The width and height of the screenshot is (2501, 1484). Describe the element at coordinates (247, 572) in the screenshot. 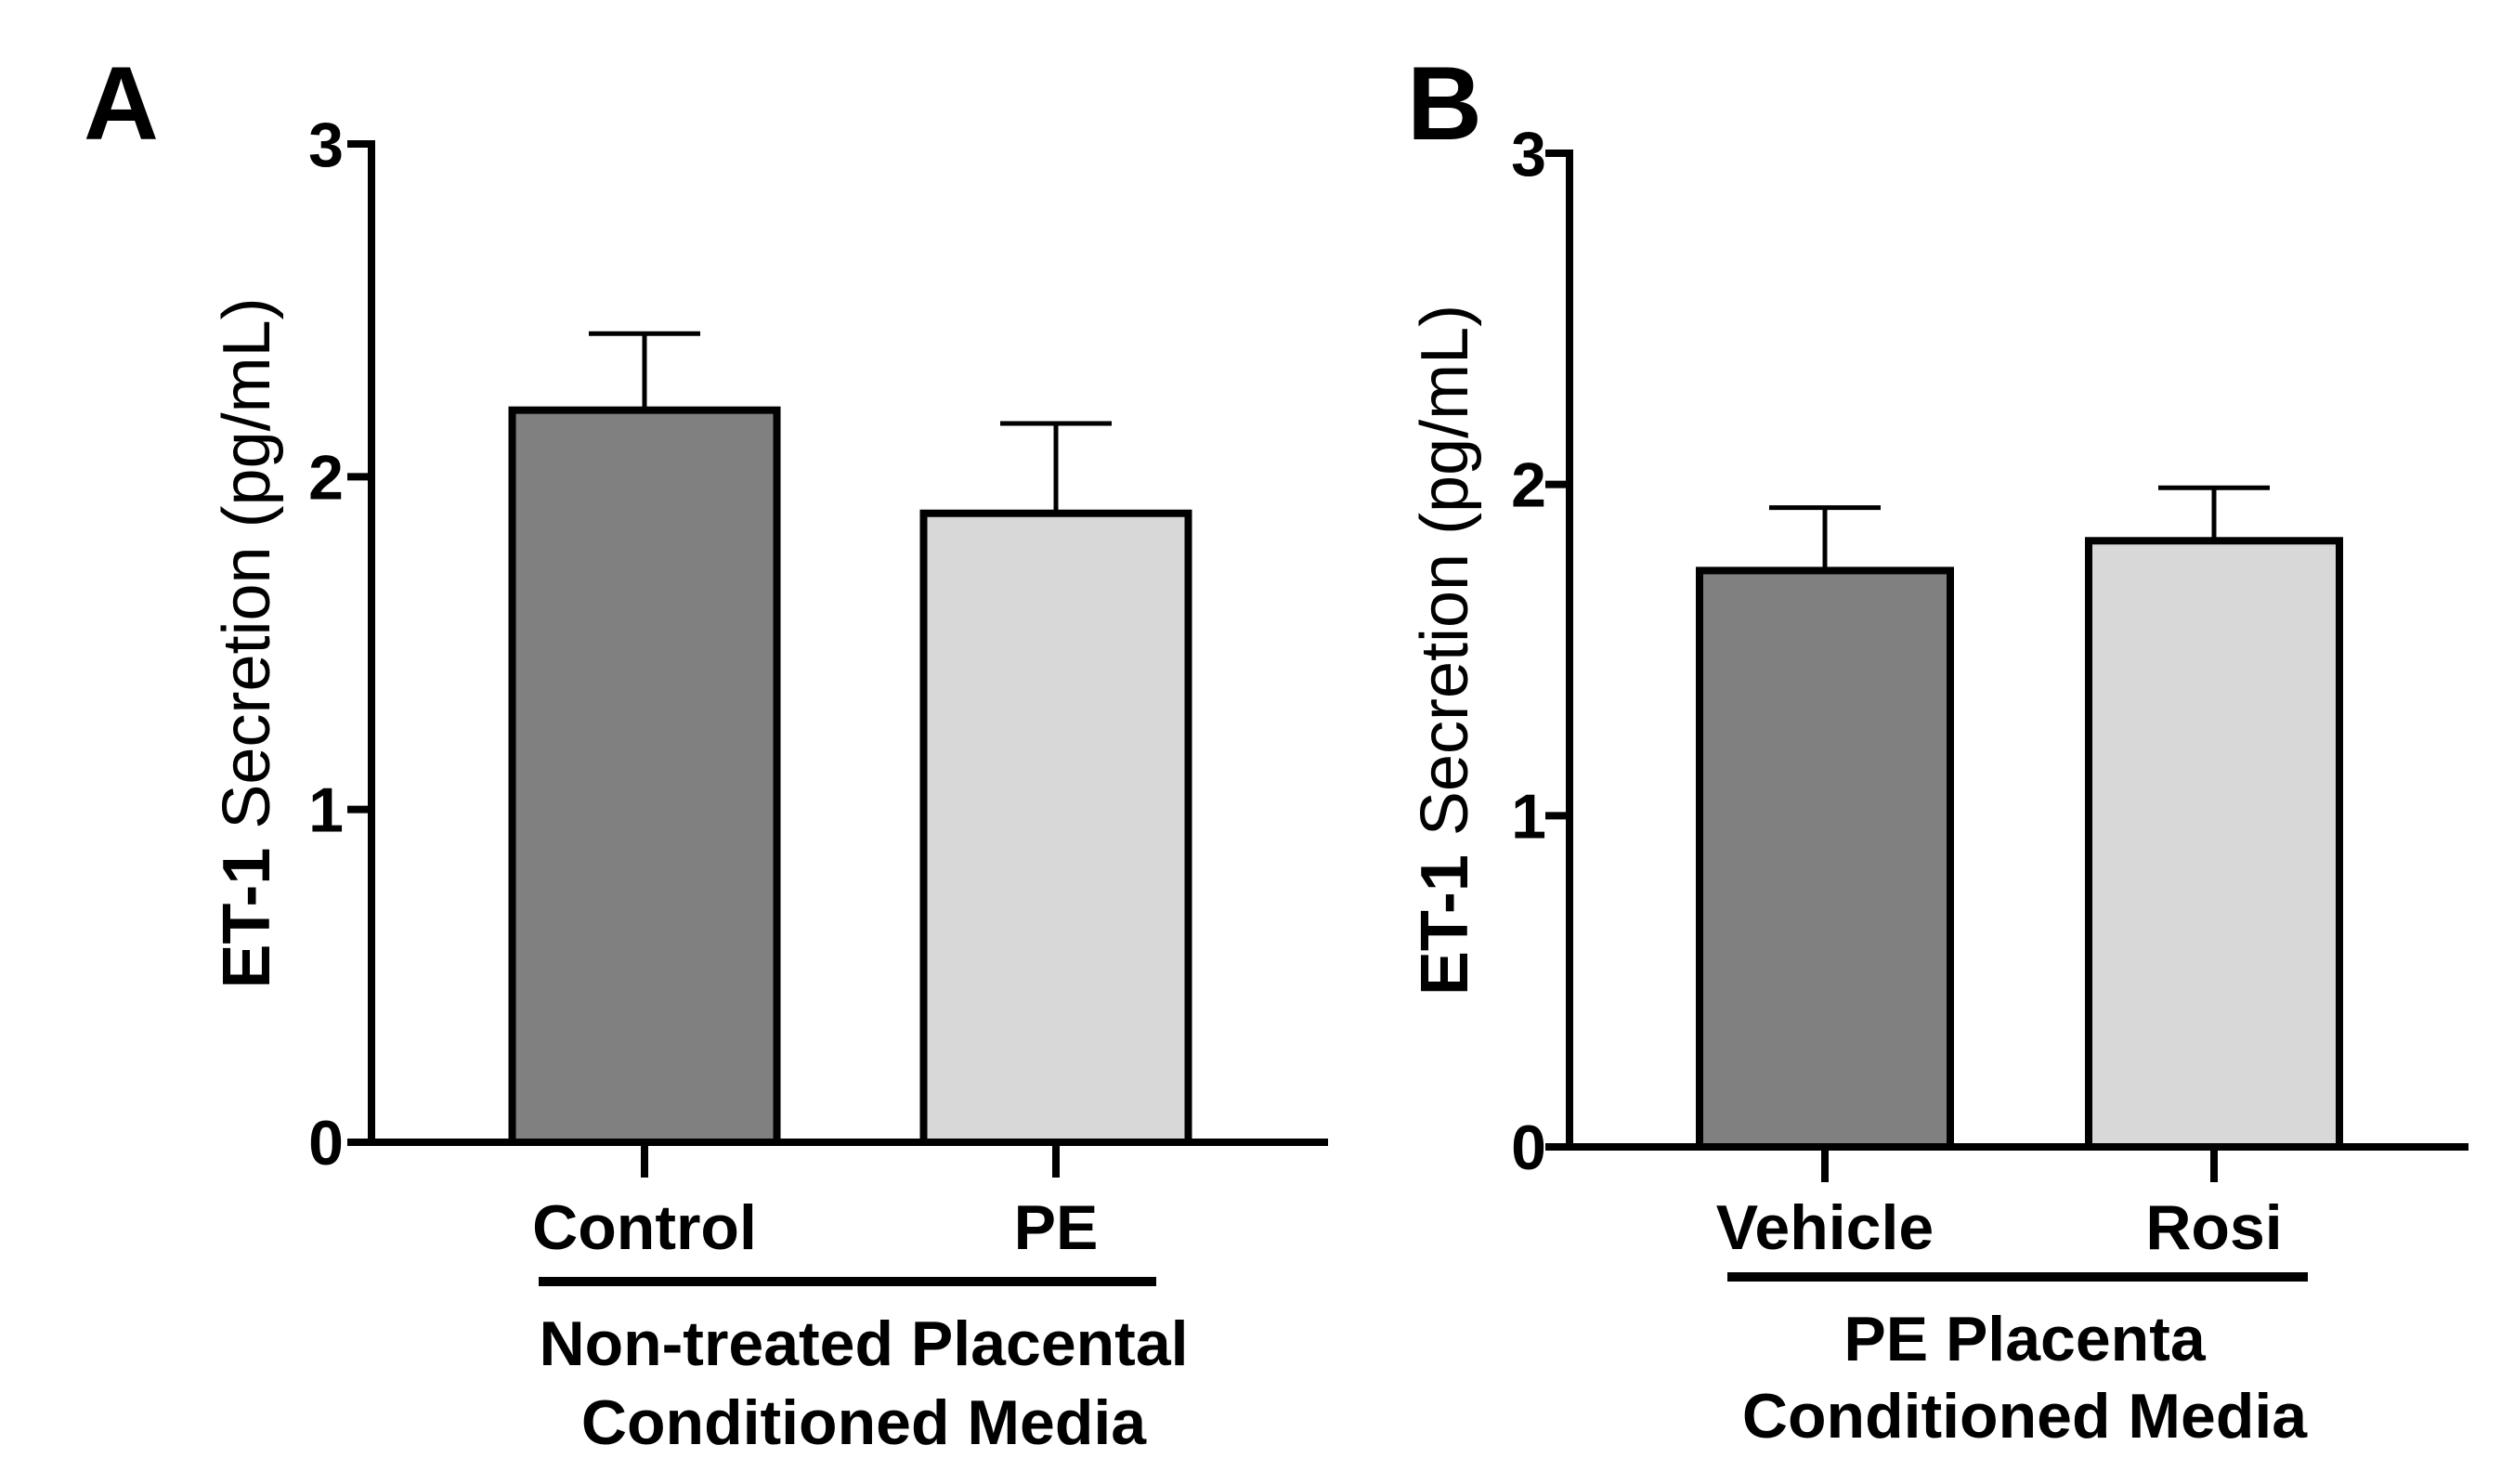

I see `panel-a-y-axis-title-rest: Secretion (pg/mL)` at that location.